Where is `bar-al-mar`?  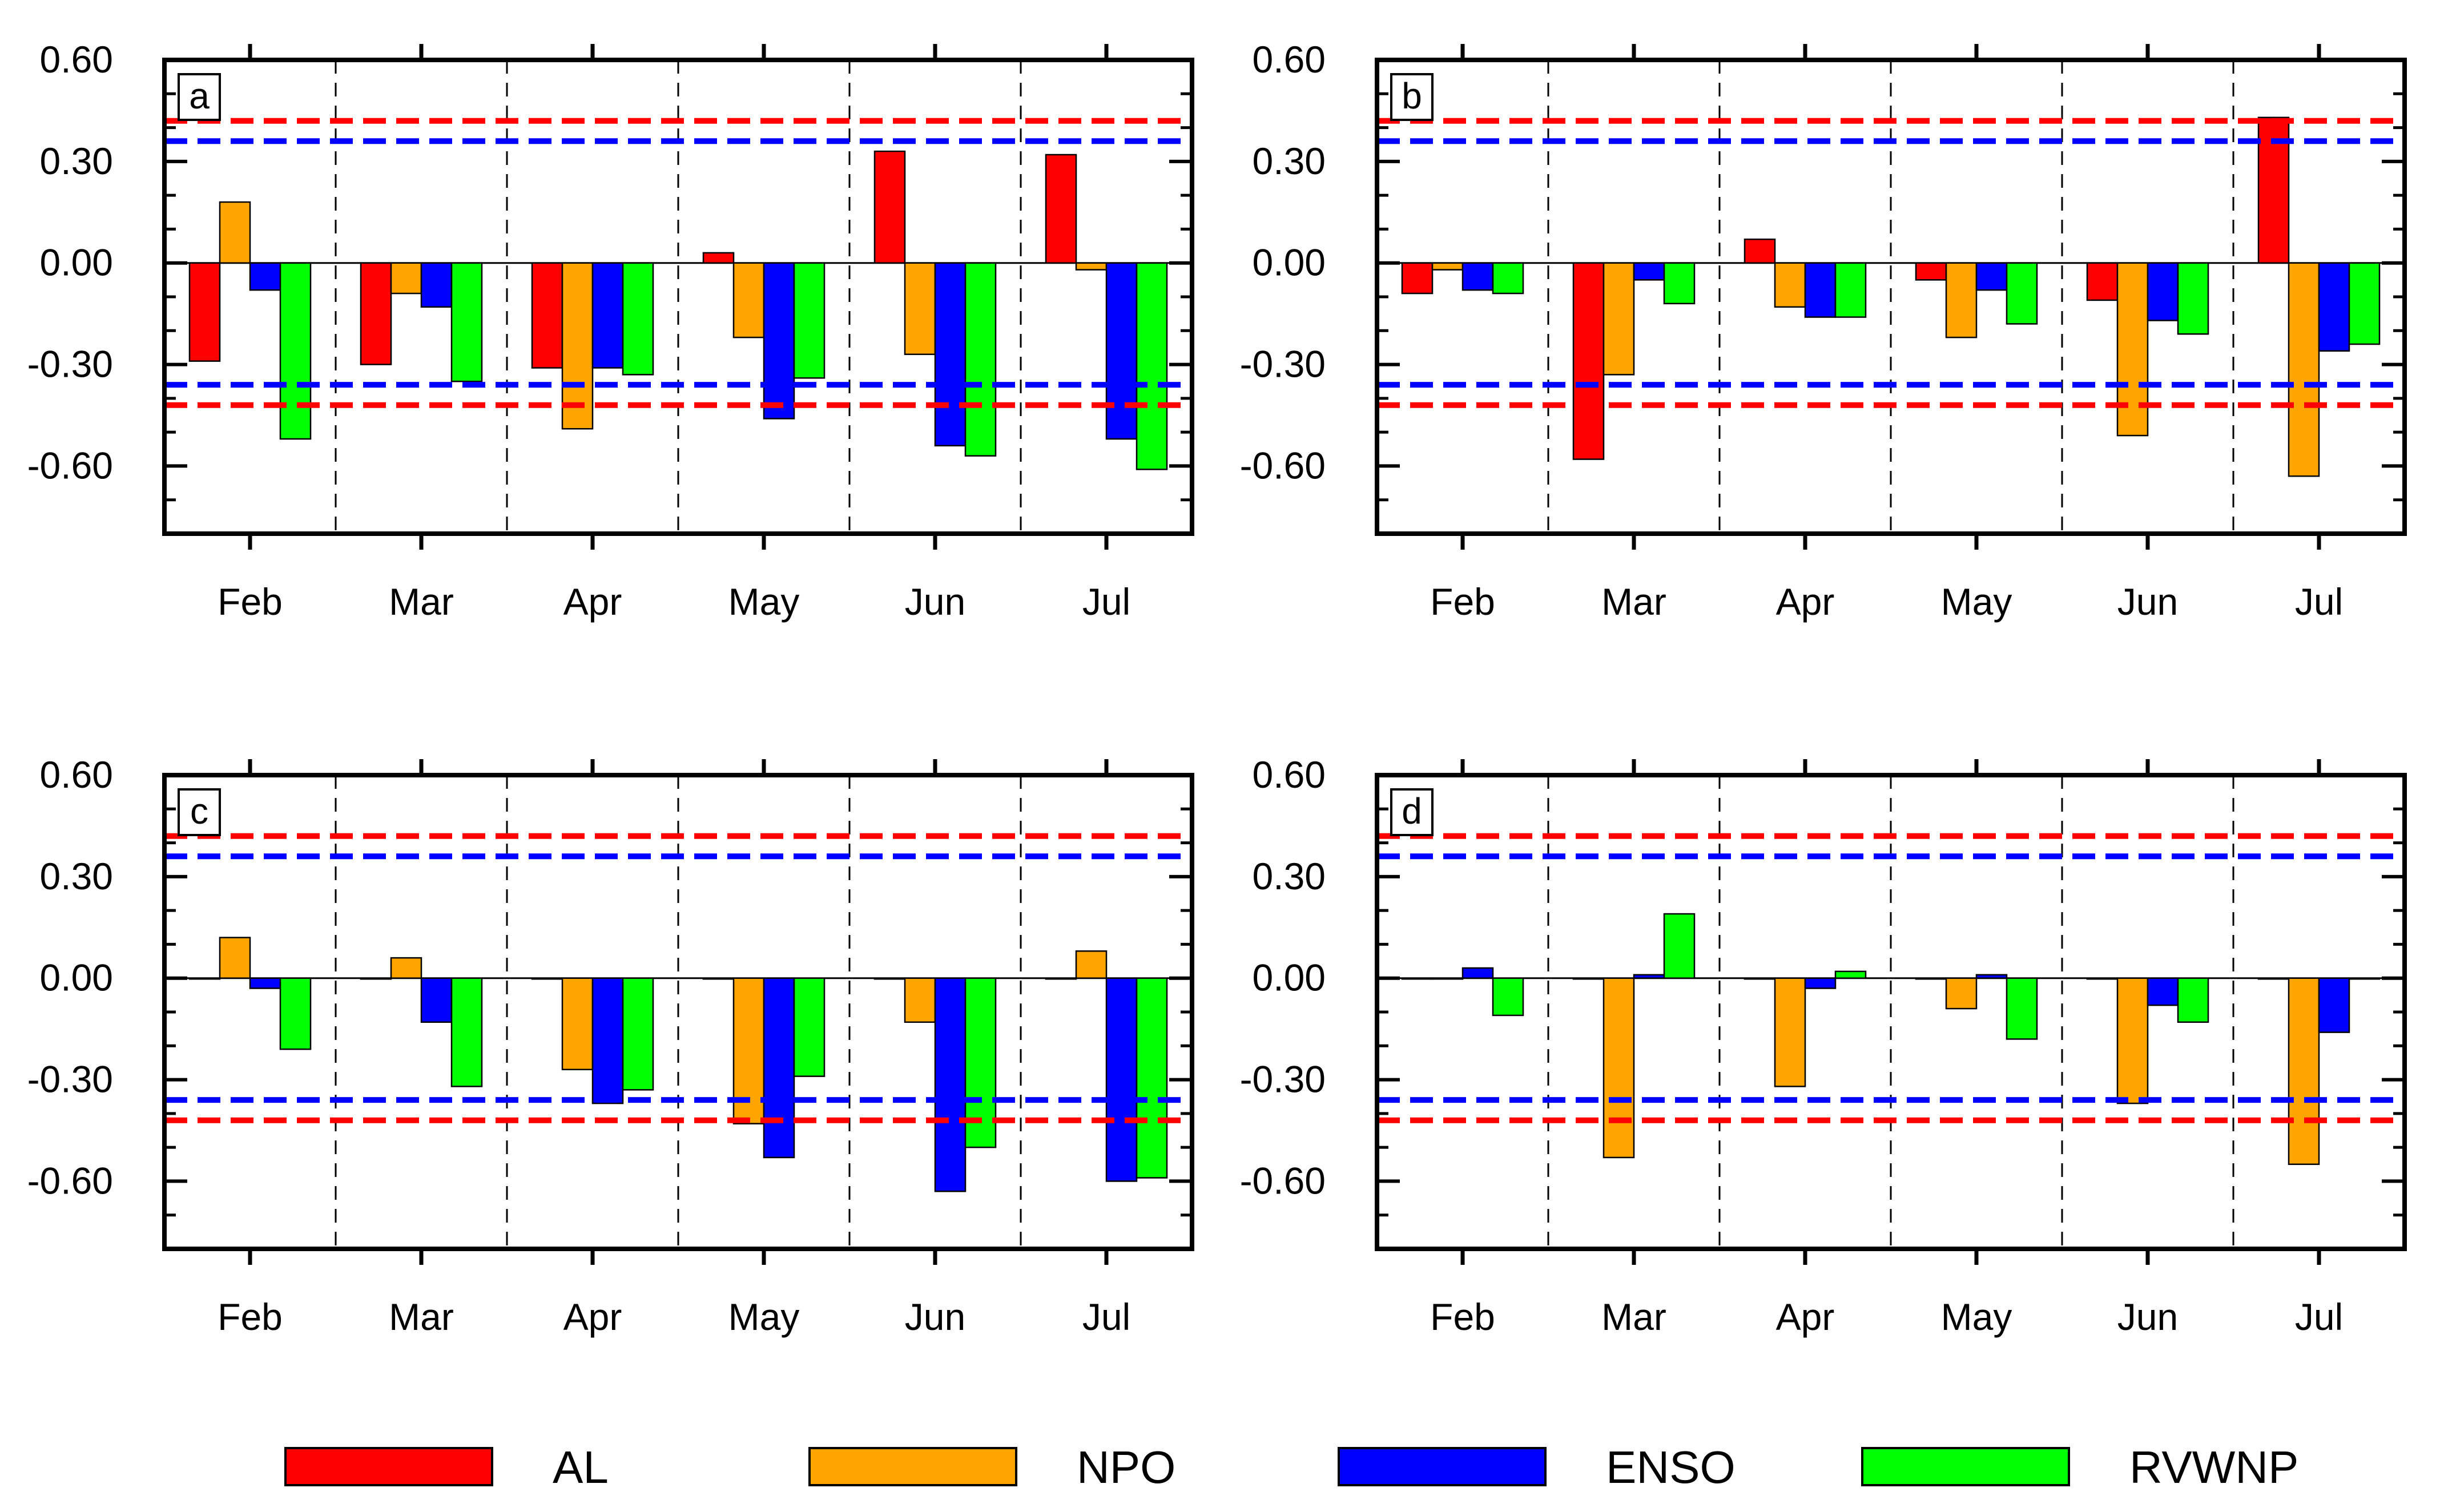
bar-al-mar is located at coordinates (376, 978).